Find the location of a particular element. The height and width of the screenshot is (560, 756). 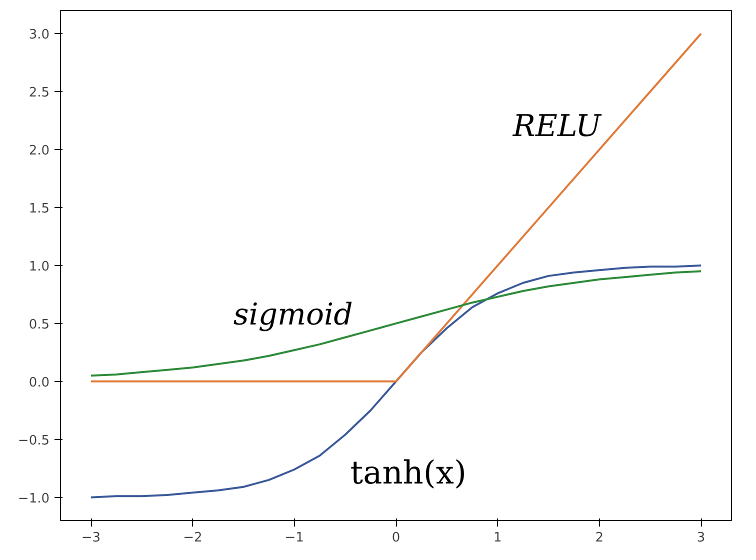

x-tick-label: 0 is located at coordinates (396, 538).